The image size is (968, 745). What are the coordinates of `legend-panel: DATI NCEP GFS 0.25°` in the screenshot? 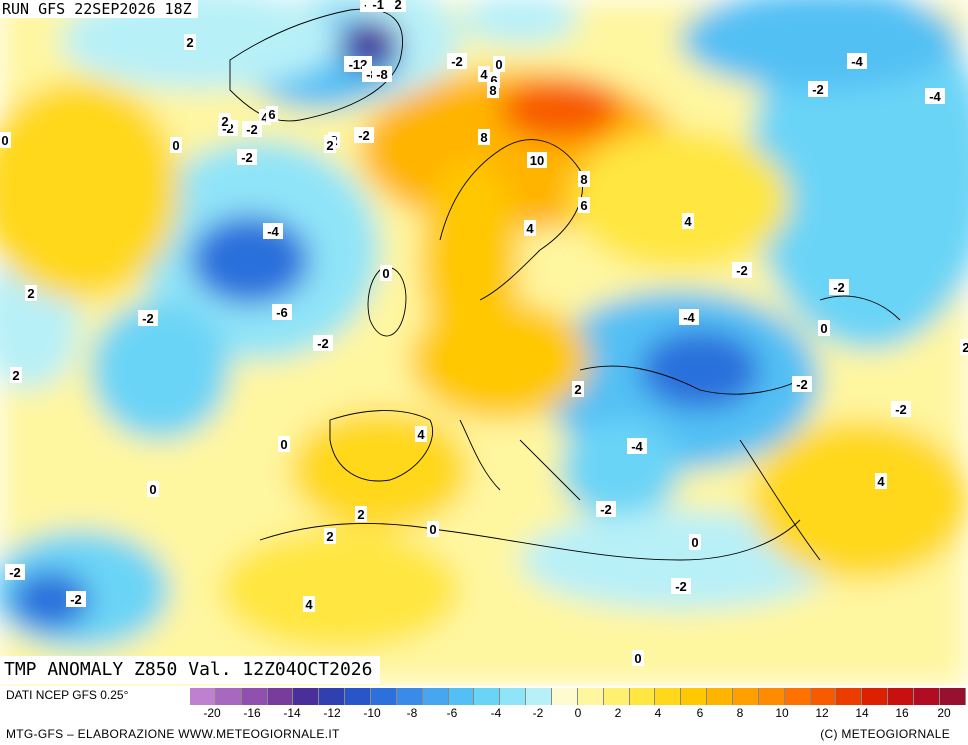 It's located at (484, 715).